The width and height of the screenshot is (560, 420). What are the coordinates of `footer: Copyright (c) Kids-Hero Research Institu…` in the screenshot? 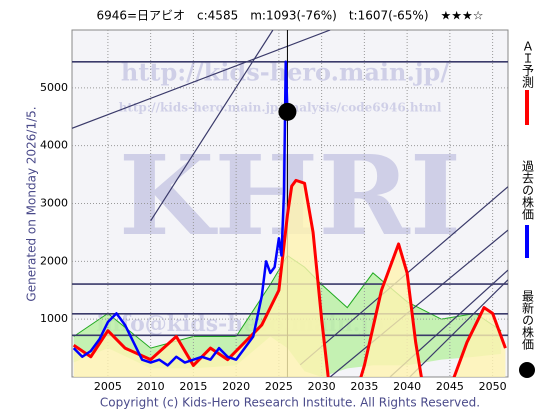 It's located at (290, 403).